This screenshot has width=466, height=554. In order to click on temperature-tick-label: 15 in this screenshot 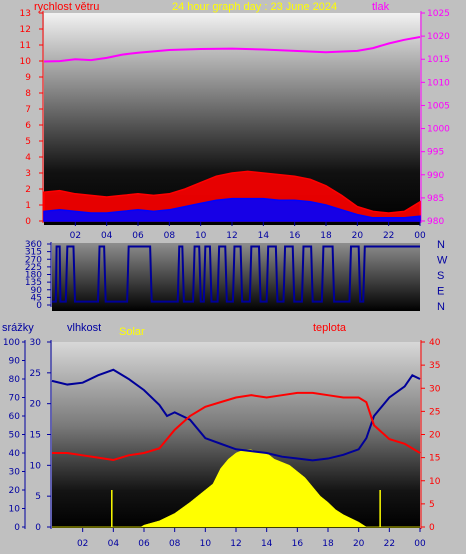, I will do `click(434, 459)`.